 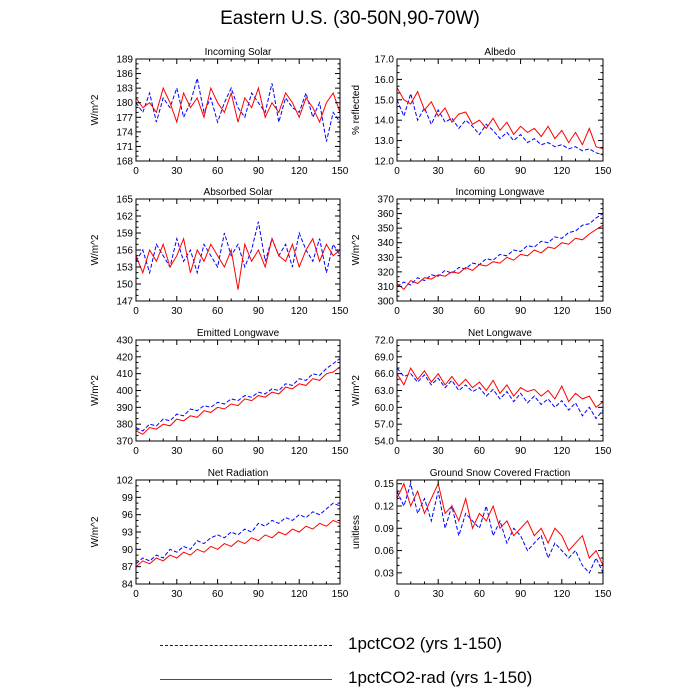 I want to click on y-tick-label: 180, so click(x=124, y=103).